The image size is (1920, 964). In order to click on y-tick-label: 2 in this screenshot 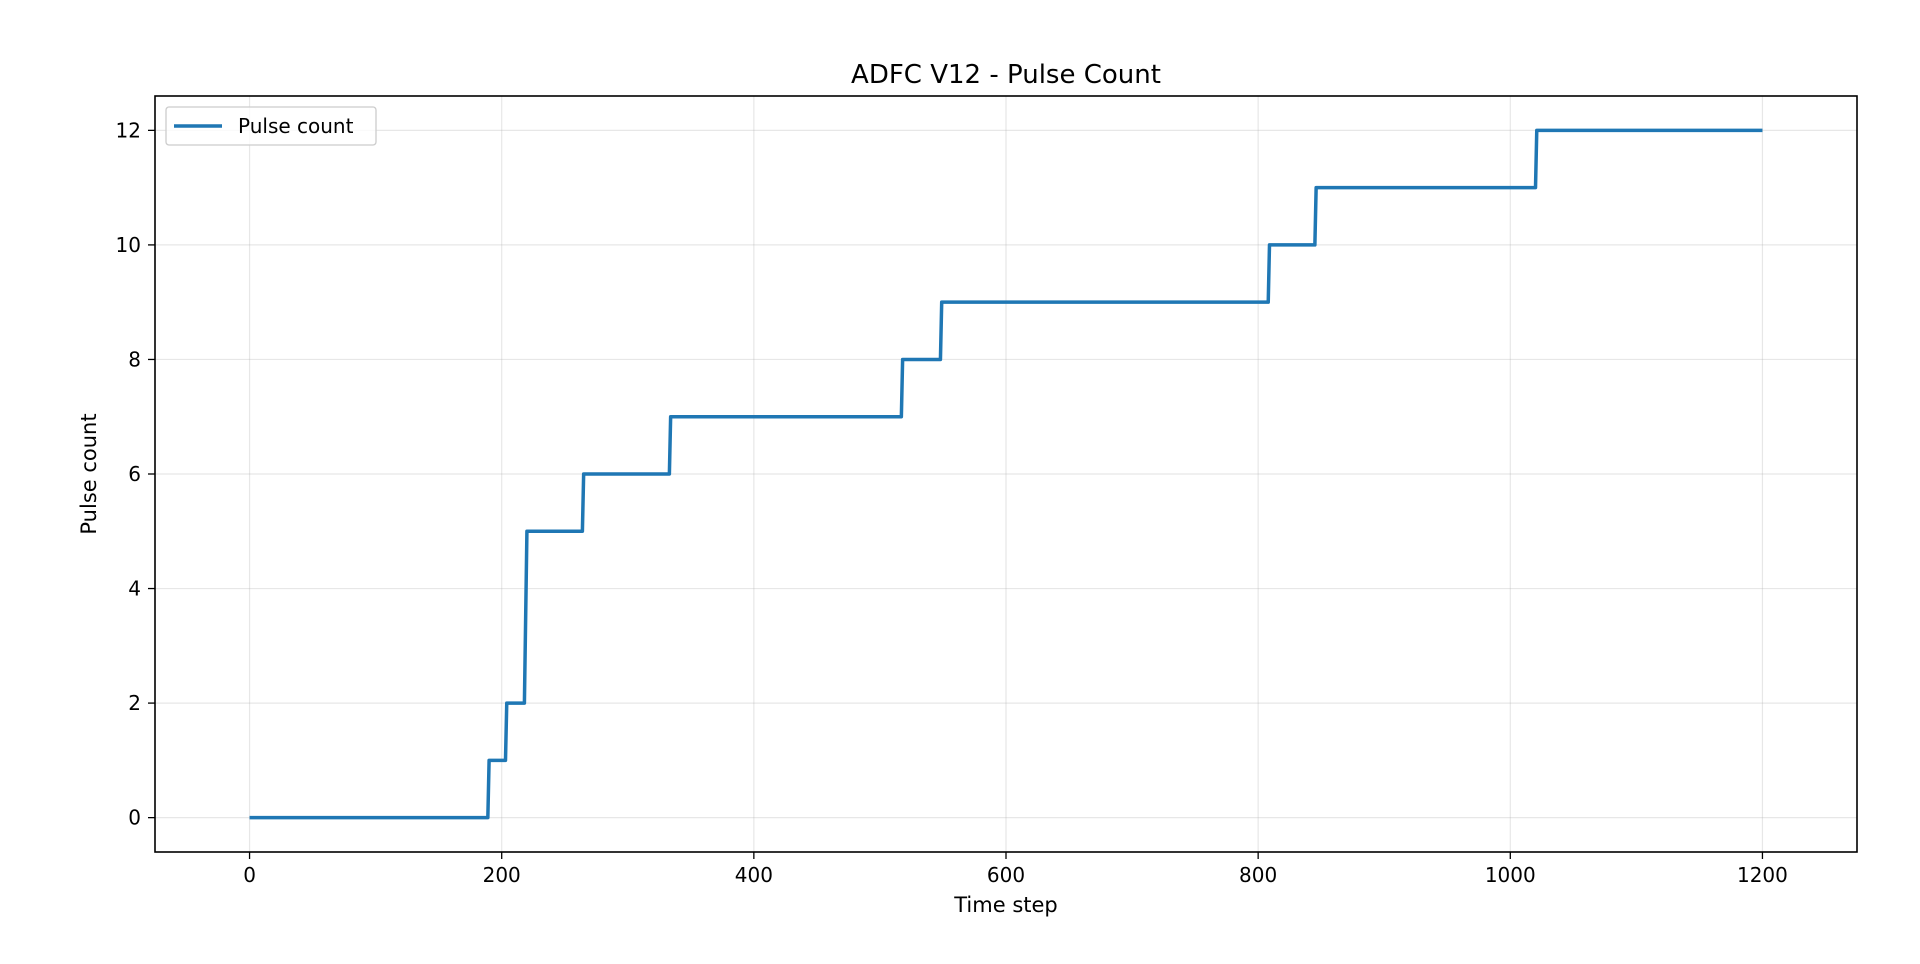, I will do `click(134, 703)`.